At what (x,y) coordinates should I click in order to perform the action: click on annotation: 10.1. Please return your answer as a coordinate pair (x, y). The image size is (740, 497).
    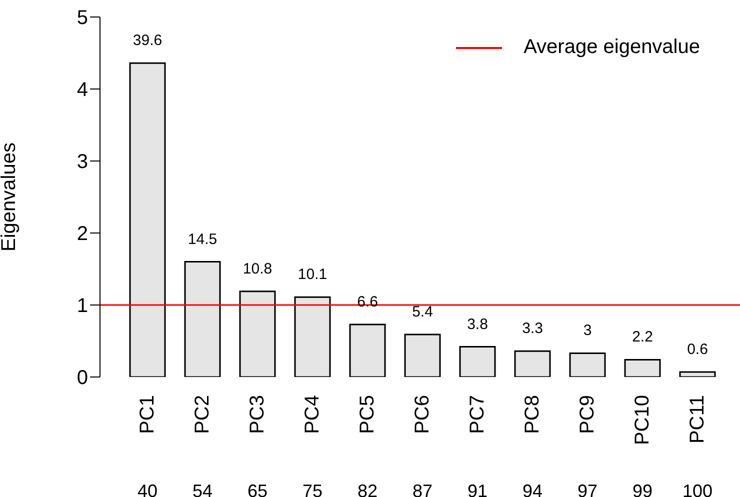
    Looking at the image, I should click on (313, 275).